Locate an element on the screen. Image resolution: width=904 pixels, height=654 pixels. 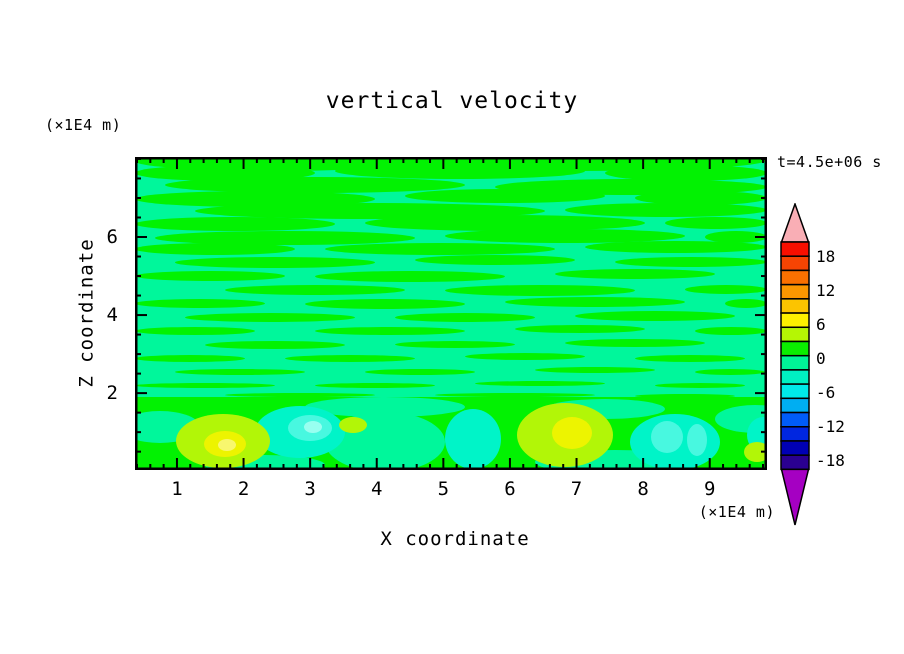
colorbar is located at coordinates (795, 364).